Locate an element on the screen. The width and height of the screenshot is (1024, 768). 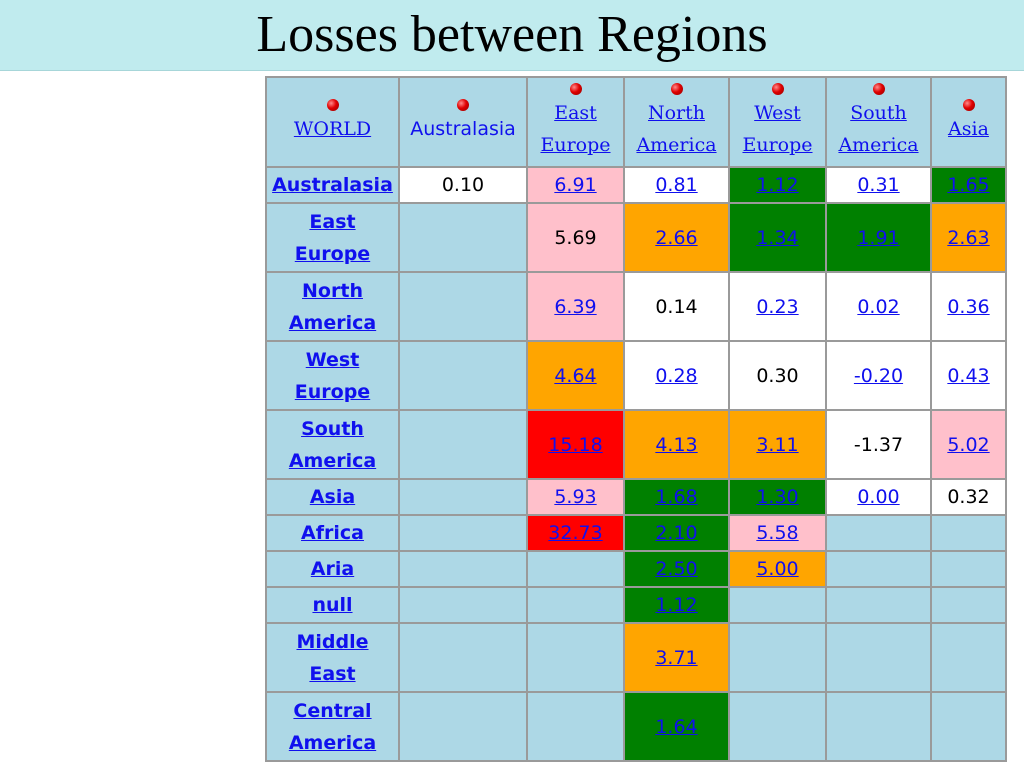
value-cell: 1.34 is located at coordinates (777, 237).